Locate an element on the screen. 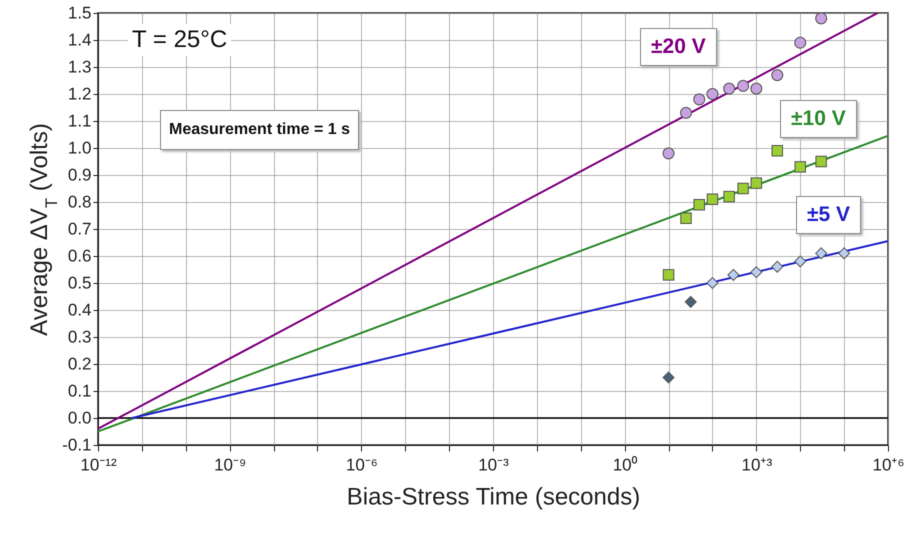 Image resolution: width=909 pixels, height=536 pixels. y-tick-label: 0.2 is located at coordinates (80, 364).